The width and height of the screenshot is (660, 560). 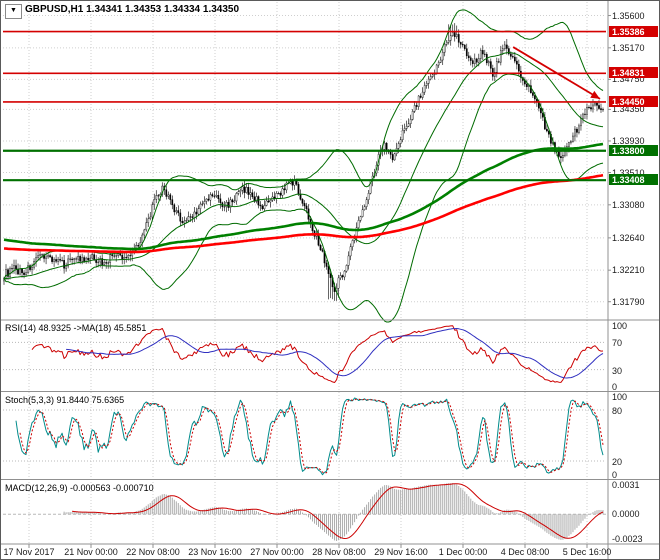 I want to click on chart-dropdown-button: ▼, so click(x=13, y=11).